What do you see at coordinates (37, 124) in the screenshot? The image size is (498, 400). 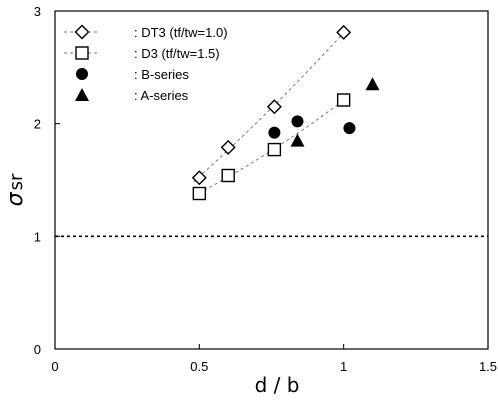 I see `y-tick-label: 2` at bounding box center [37, 124].